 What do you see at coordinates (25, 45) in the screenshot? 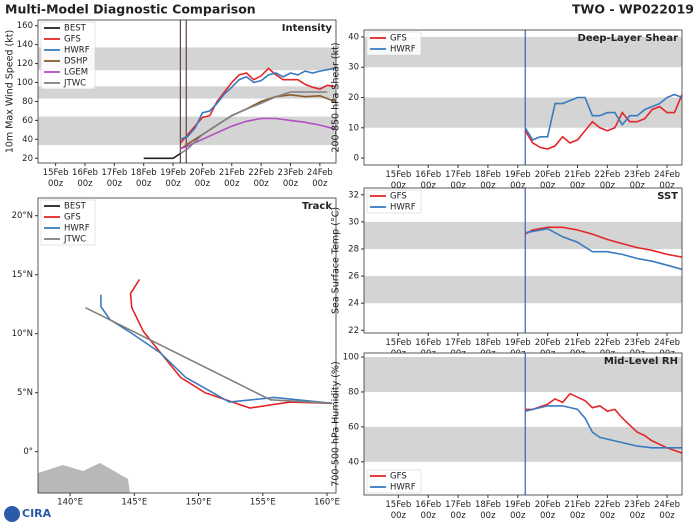
I see `y-tick-label: 140` at bounding box center [25, 45].